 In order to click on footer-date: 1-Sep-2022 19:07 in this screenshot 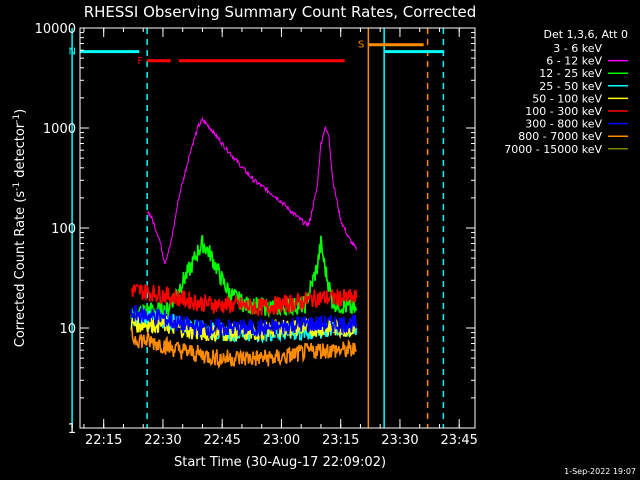, I will do `click(600, 471)`.